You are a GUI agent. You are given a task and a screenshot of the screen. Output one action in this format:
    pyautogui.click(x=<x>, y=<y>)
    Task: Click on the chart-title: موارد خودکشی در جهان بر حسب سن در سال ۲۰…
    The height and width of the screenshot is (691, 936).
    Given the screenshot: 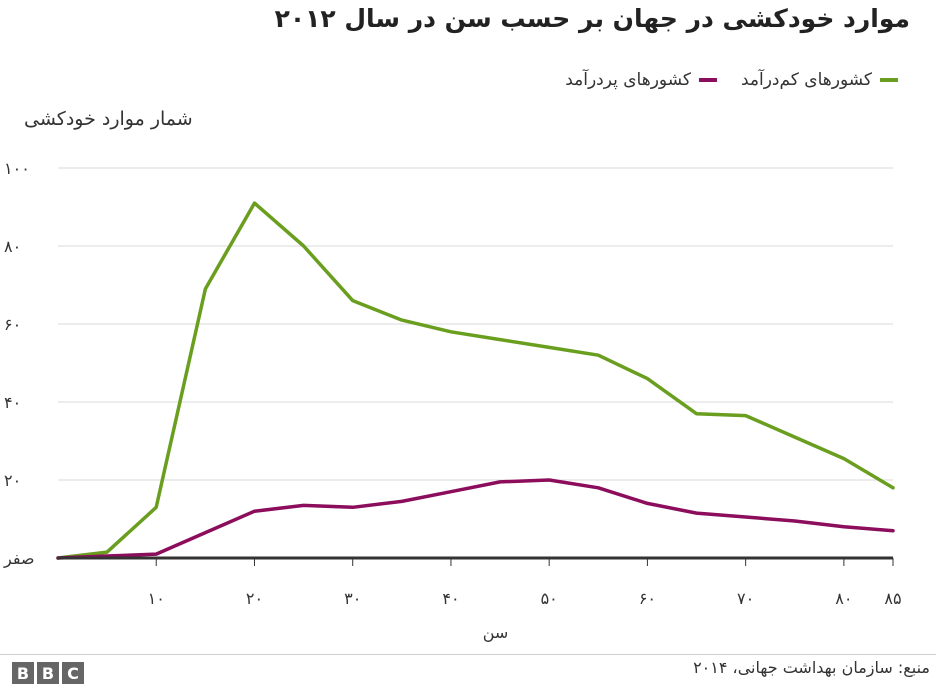 What is the action you would take?
    pyautogui.click(x=592, y=18)
    